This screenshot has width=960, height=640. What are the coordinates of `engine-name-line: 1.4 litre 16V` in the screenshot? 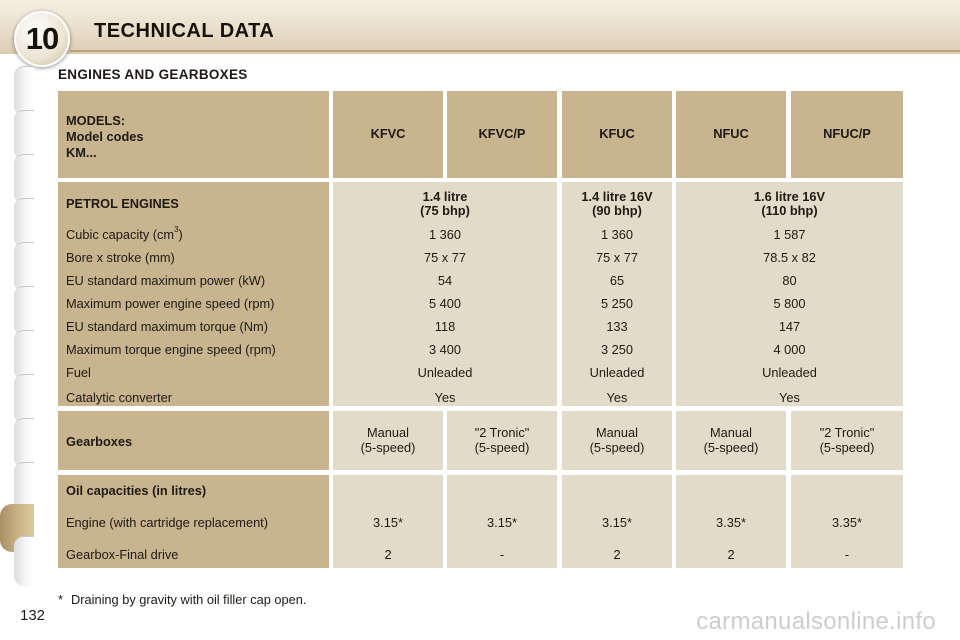 It's located at (617, 196).